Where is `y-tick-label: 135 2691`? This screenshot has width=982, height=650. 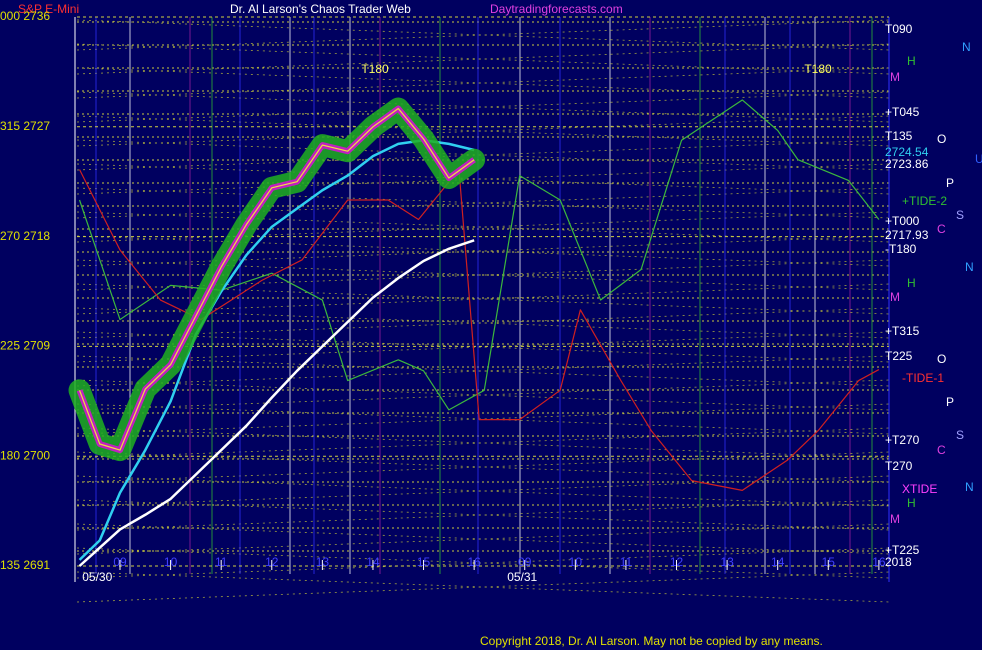
y-tick-label: 135 2691 is located at coordinates (25, 565).